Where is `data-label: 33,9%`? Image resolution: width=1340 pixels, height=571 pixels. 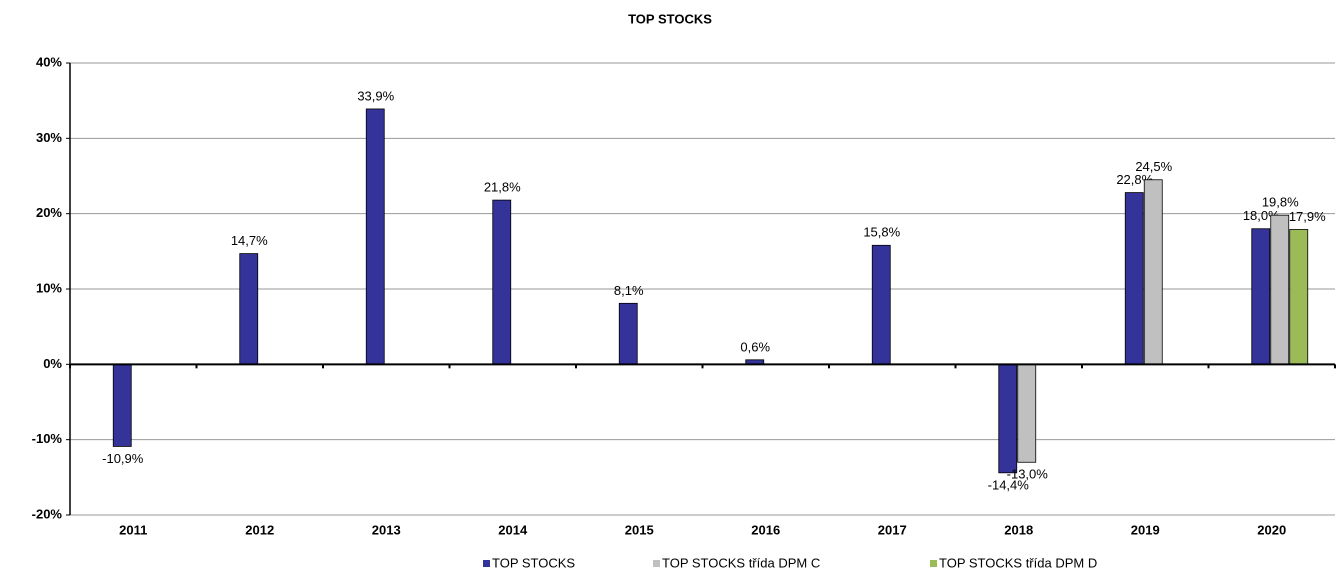
data-label: 33,9% is located at coordinates (375, 95).